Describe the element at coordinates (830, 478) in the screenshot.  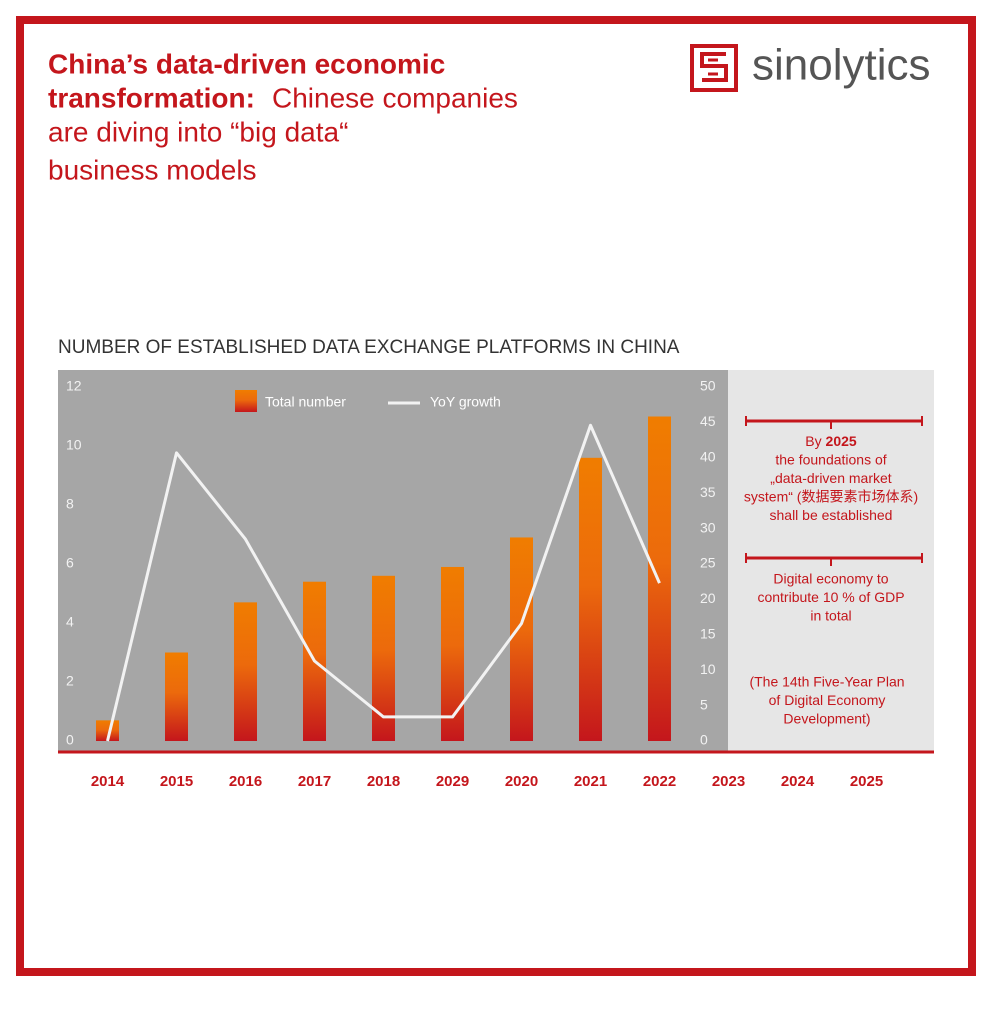
I see `annotation: „data-driven market` at that location.